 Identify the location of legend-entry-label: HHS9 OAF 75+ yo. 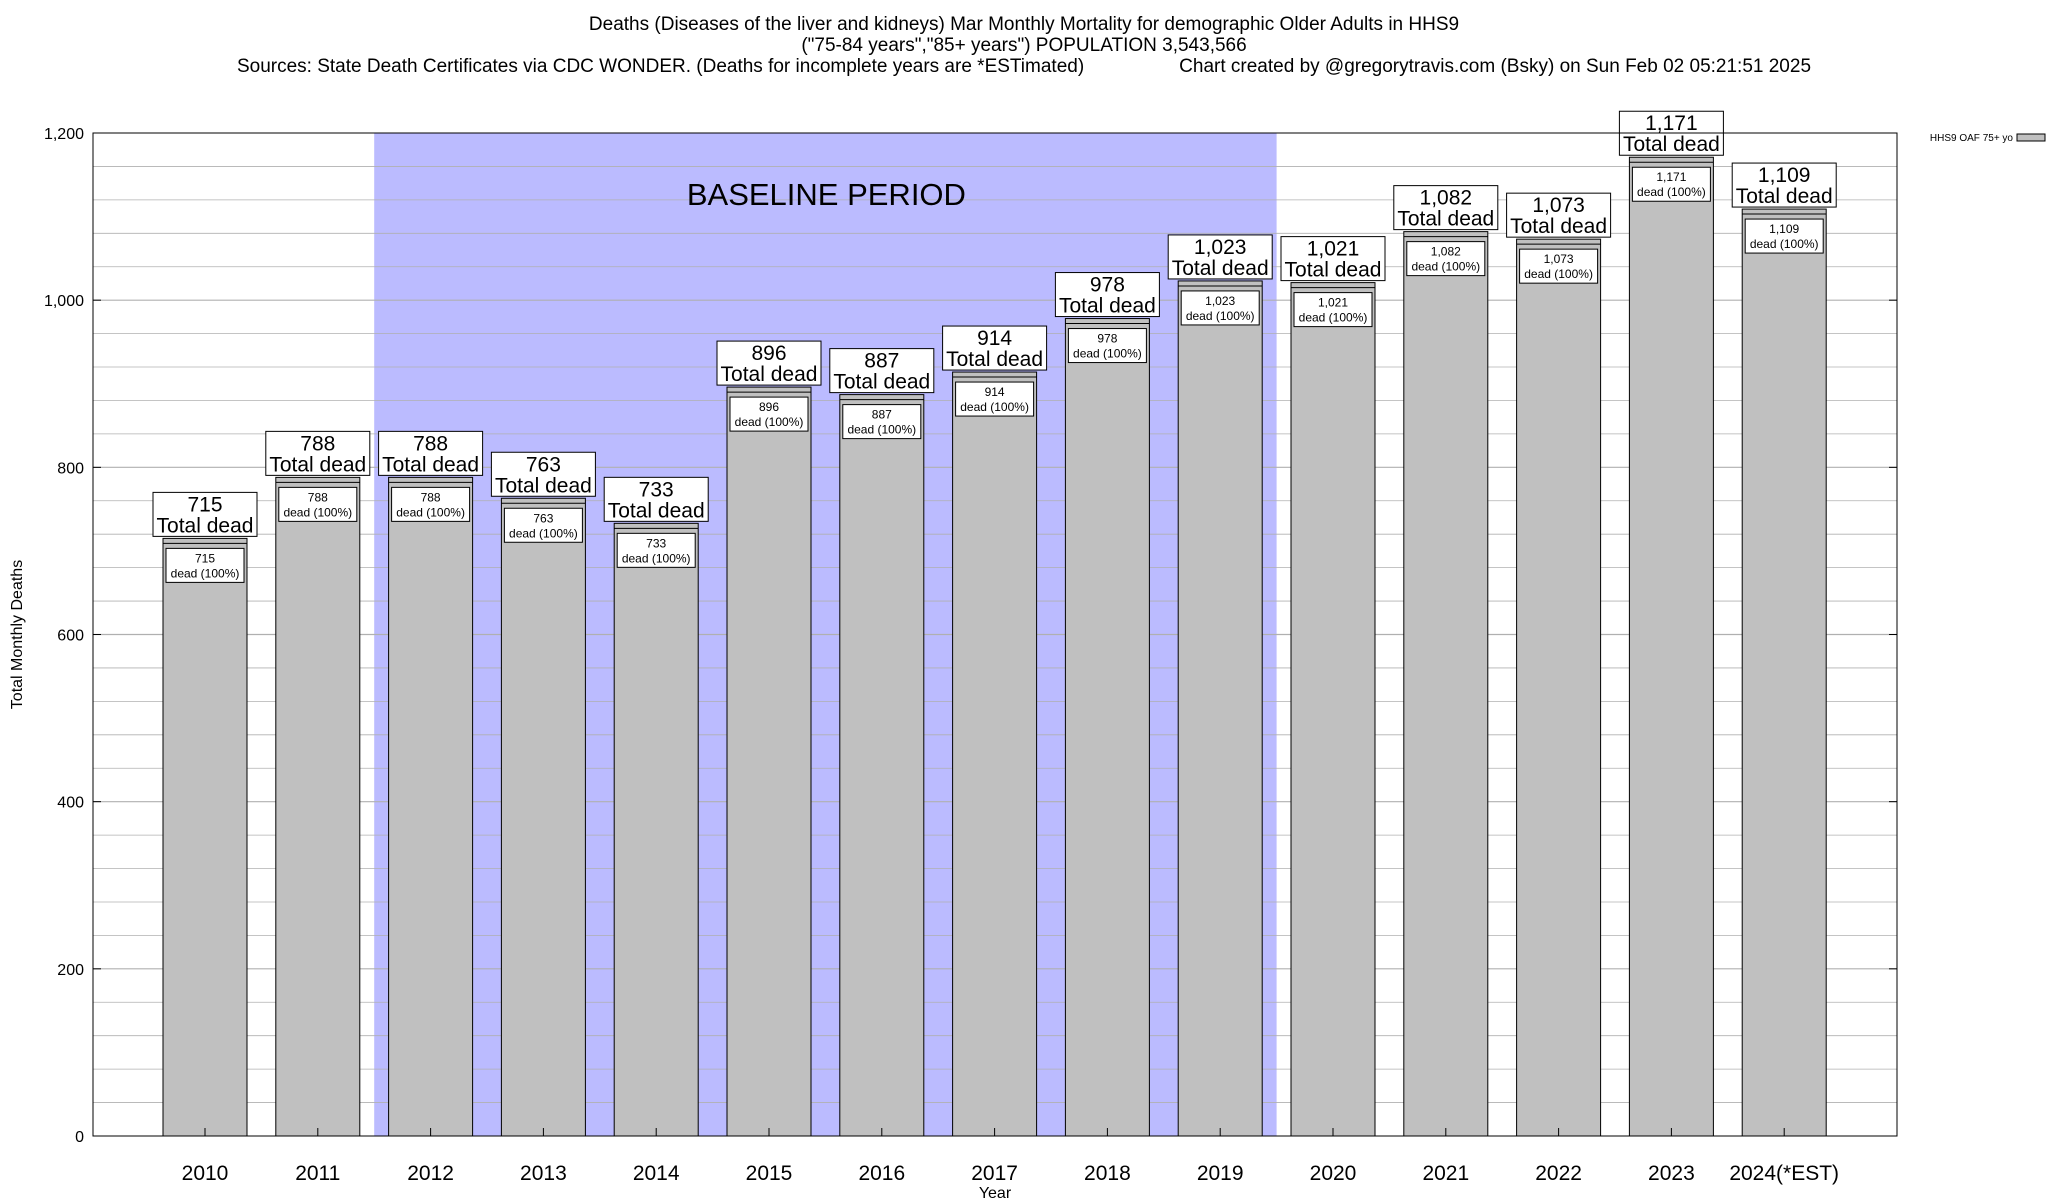
(1972, 138).